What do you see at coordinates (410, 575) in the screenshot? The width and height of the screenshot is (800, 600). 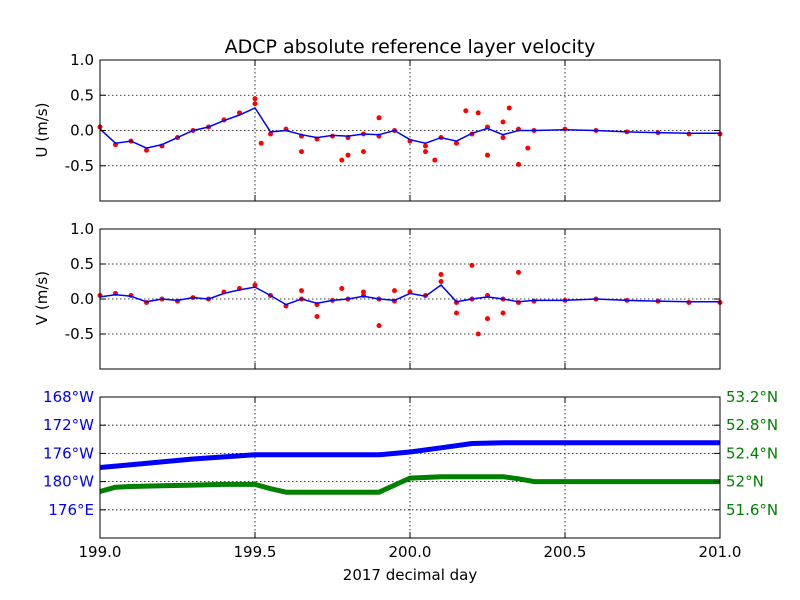 I see `x-axis-label: 2017 decimal day` at bounding box center [410, 575].